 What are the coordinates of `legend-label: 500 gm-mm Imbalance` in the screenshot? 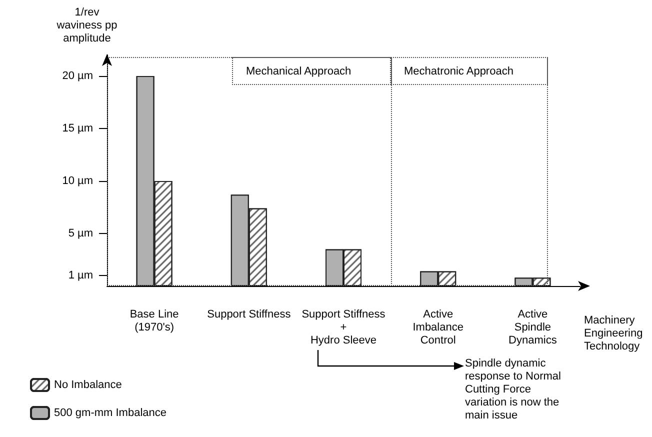 It's located at (110, 413).